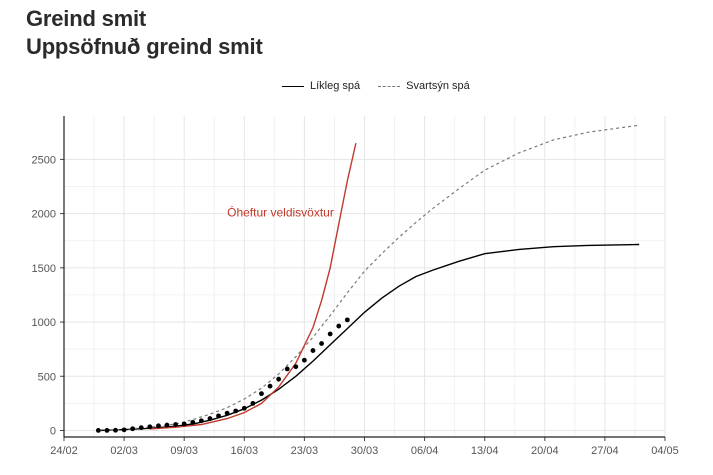 The height and width of the screenshot is (475, 713). What do you see at coordinates (389, 86) in the screenshot?
I see `legend-dashed-line-swatch` at bounding box center [389, 86].